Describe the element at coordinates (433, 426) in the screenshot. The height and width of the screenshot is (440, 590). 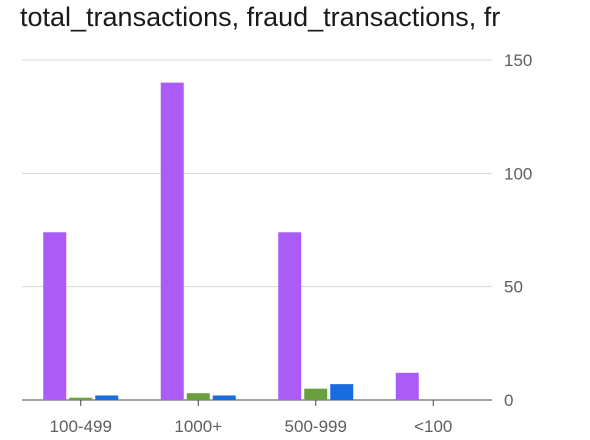
I see `x-tick-label: <100` at that location.